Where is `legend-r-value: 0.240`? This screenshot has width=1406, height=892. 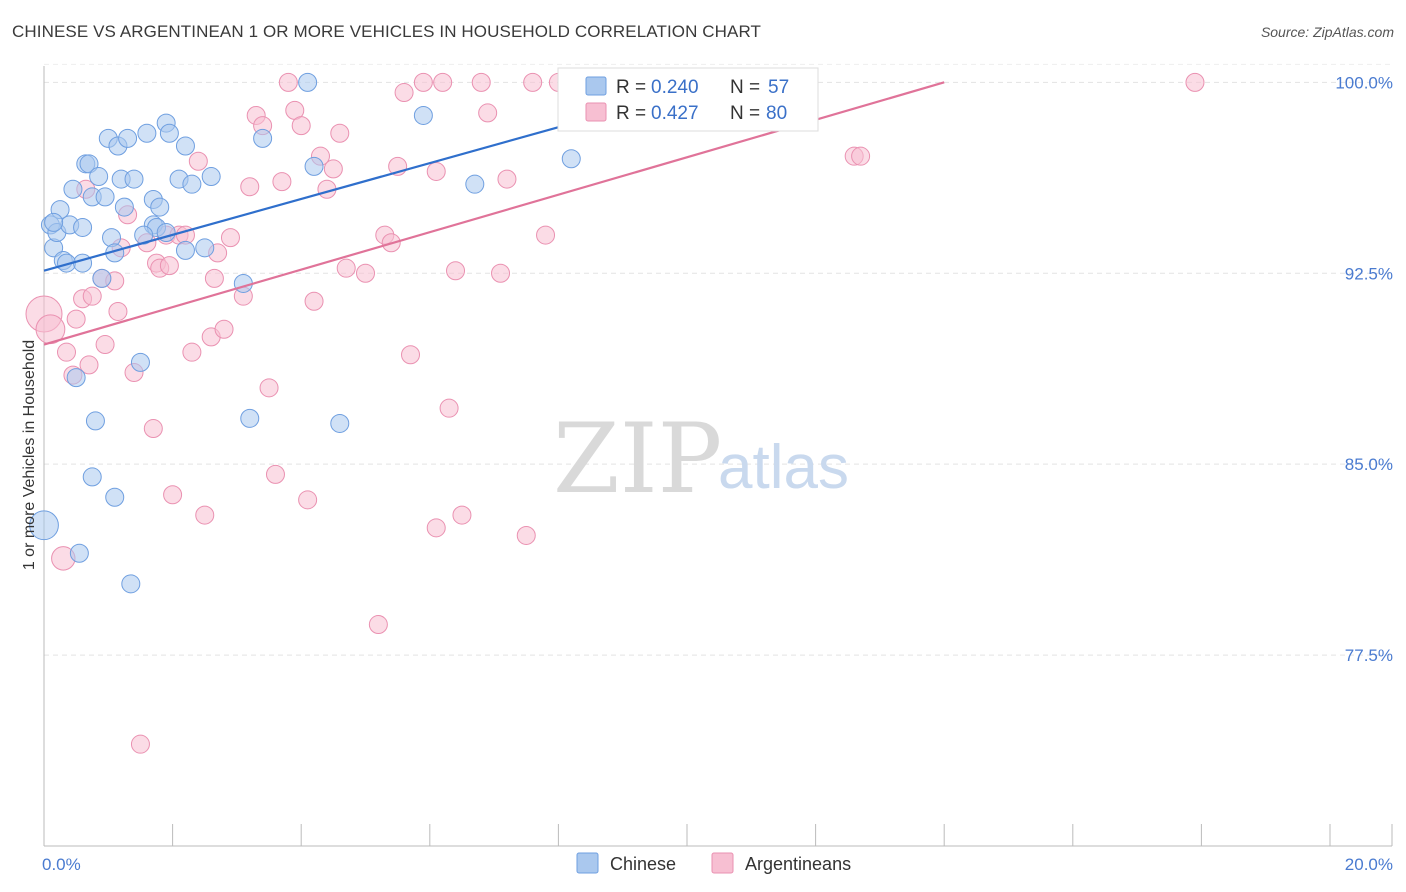 legend-r-value: 0.240 is located at coordinates (675, 87).